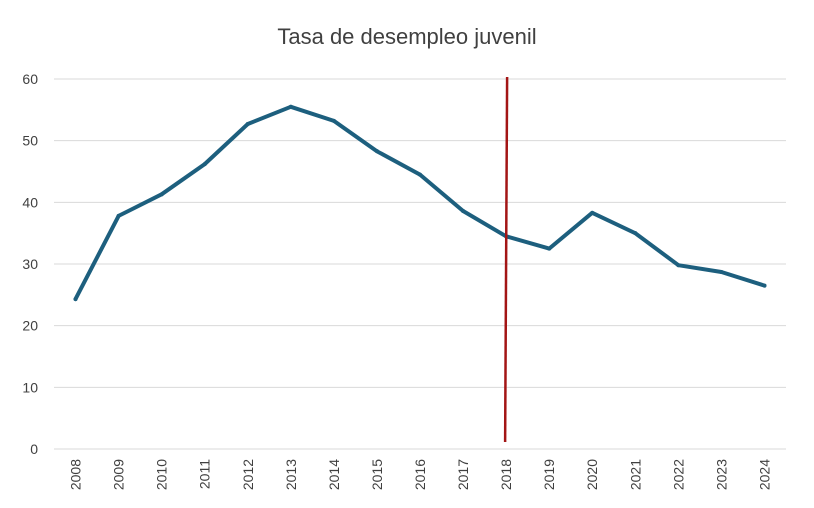 The width and height of the screenshot is (814, 508). What do you see at coordinates (549, 474) in the screenshot?
I see `x-tick-label: 2019` at bounding box center [549, 474].